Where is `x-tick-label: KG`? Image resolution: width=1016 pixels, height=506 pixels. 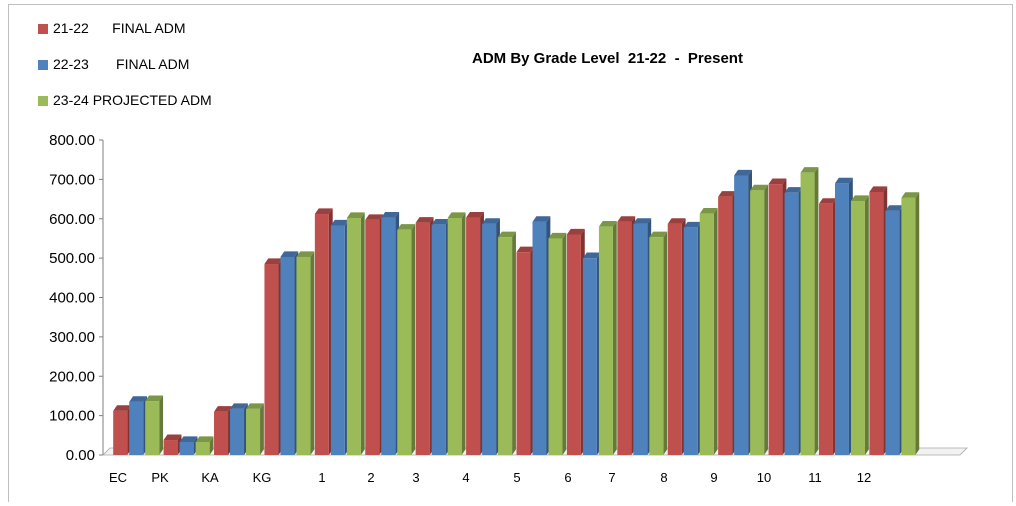
x-tick-label: KG is located at coordinates (262, 477).